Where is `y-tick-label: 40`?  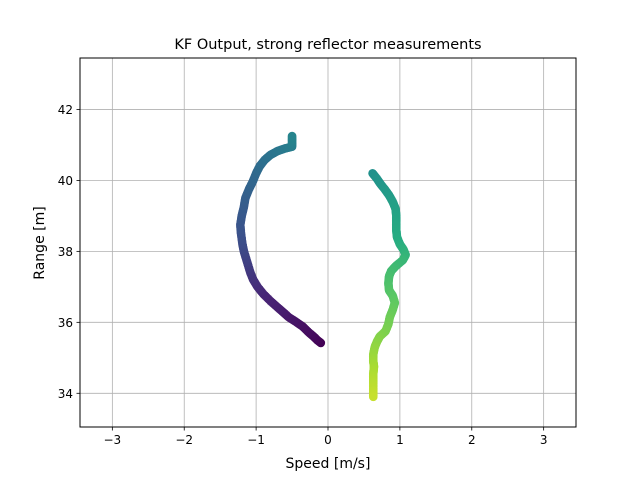
y-tick-label: 40 is located at coordinates (65, 181).